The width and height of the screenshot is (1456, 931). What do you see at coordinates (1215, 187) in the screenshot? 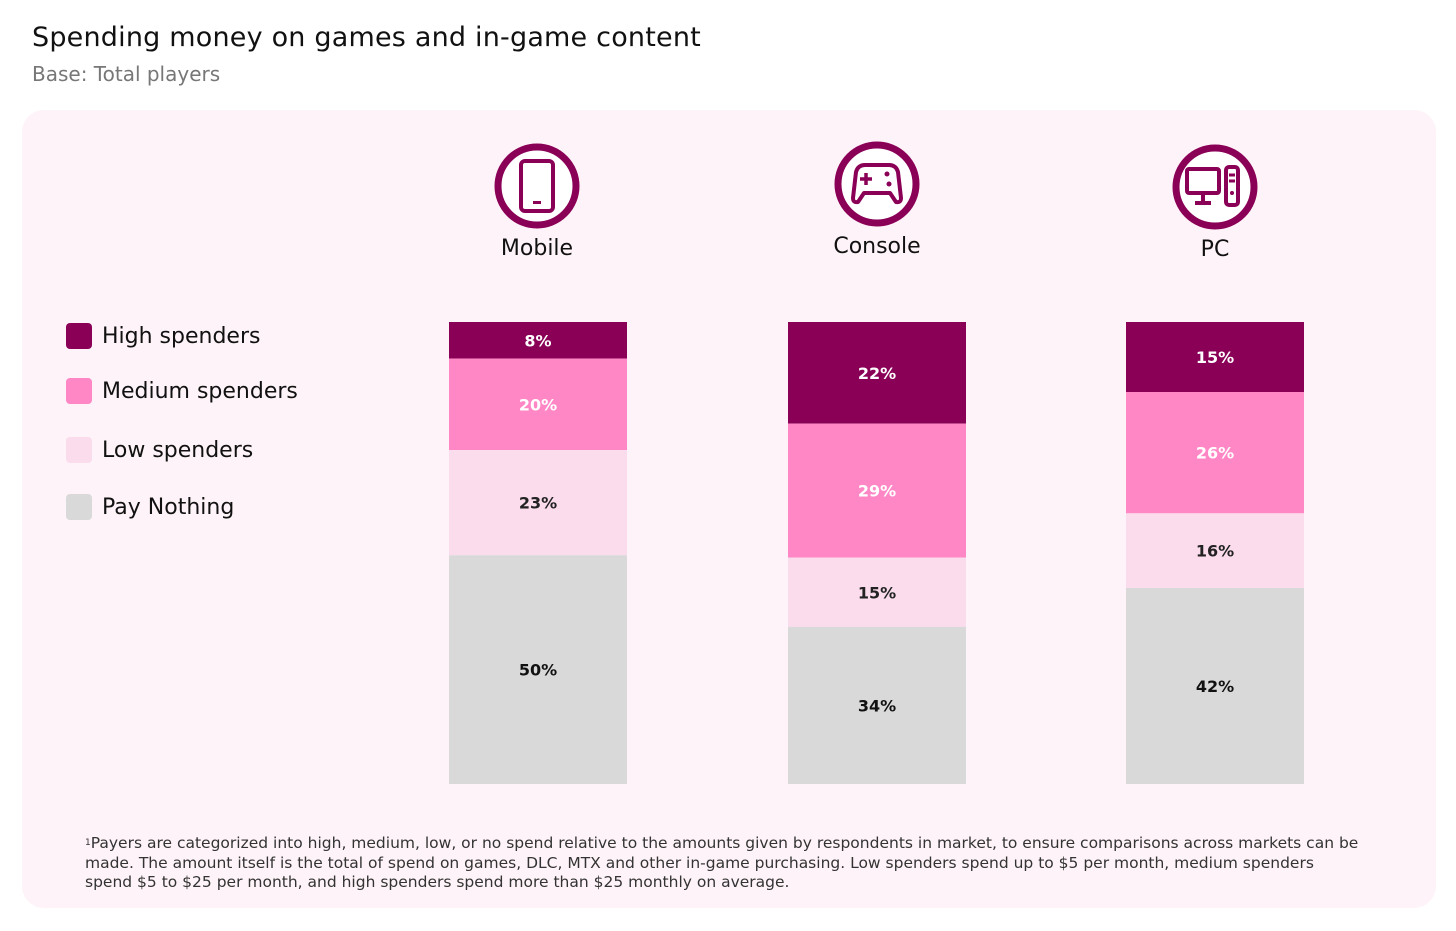
I see `desktop-pc-icon` at bounding box center [1215, 187].